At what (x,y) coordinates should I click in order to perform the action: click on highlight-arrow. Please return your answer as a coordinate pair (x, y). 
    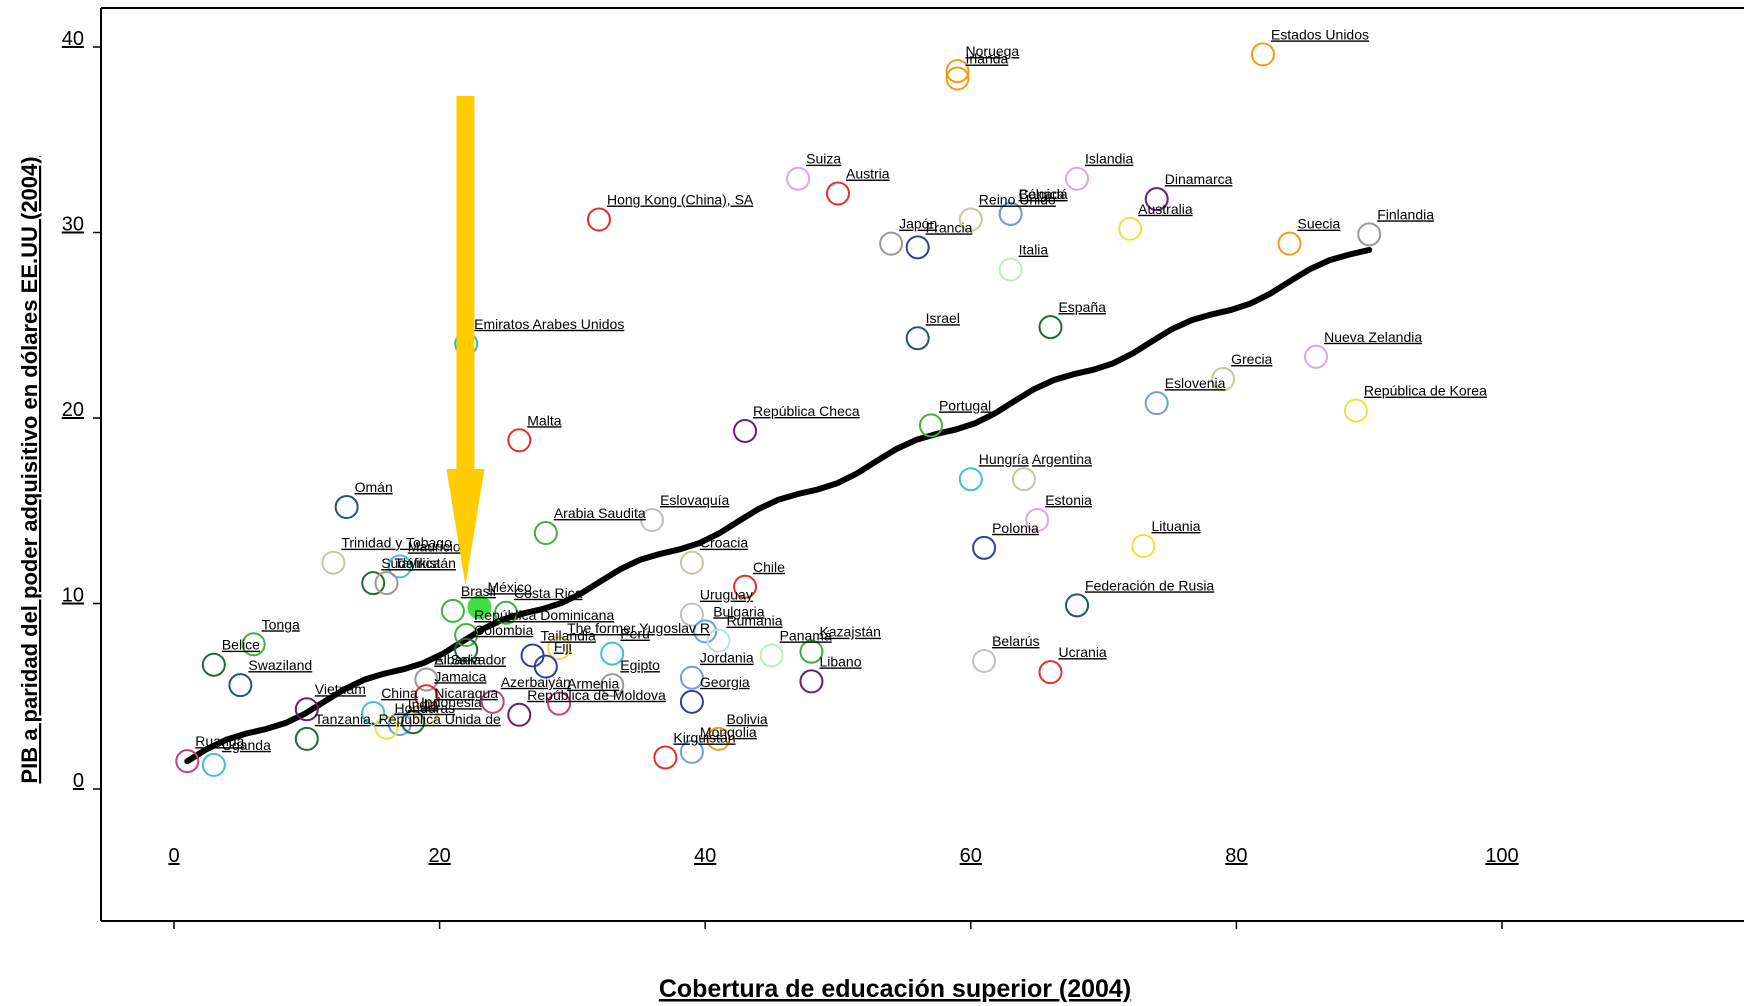
    Looking at the image, I should click on (465, 341).